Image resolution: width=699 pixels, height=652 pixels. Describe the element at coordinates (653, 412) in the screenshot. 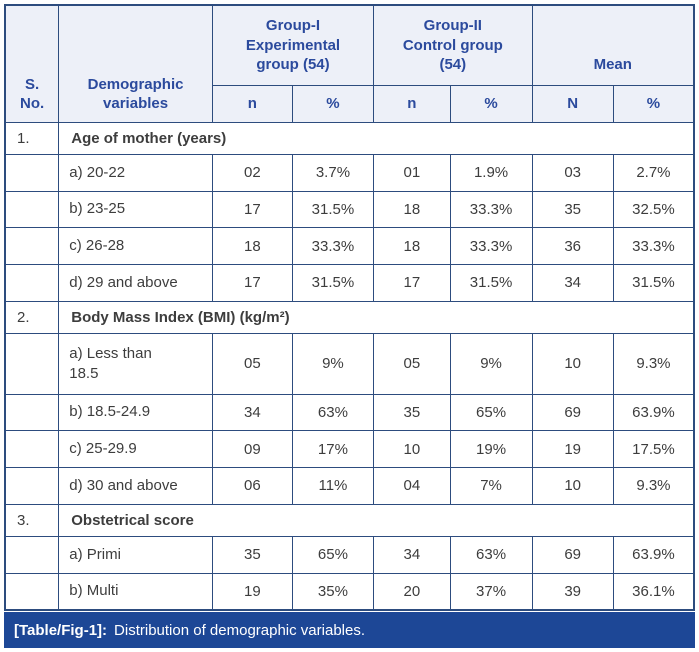

I see `cell-value: 63.9%` at that location.